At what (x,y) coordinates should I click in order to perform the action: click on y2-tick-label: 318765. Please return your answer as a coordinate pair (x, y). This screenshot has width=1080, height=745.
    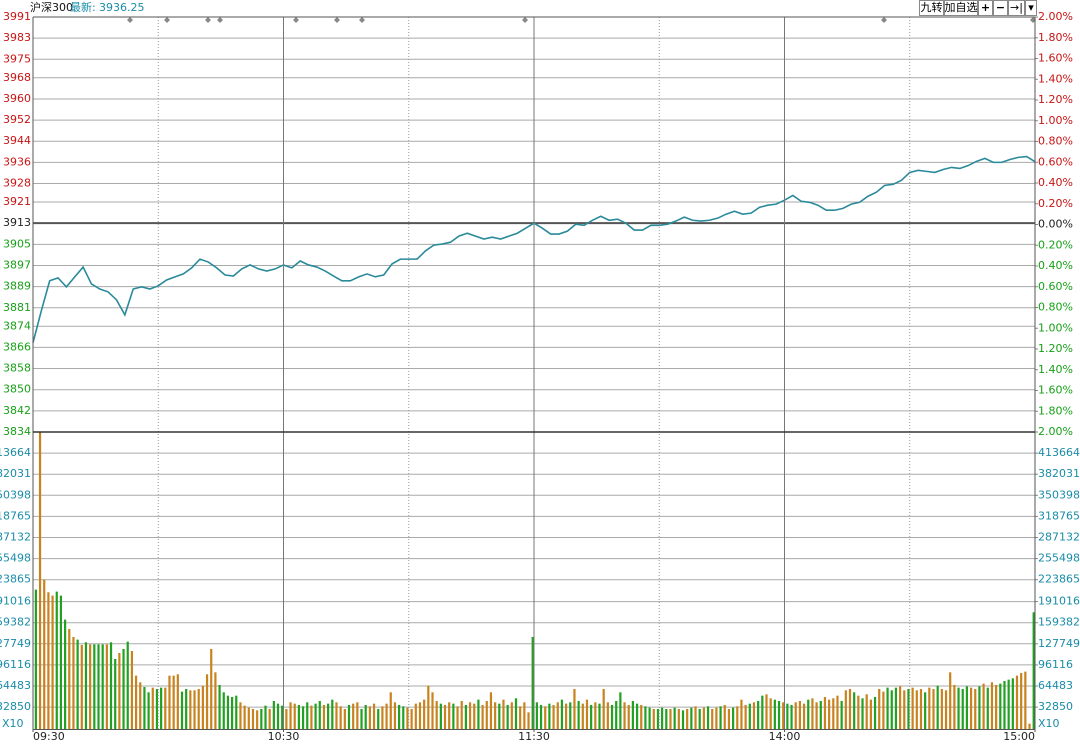
    Looking at the image, I should click on (1059, 515).